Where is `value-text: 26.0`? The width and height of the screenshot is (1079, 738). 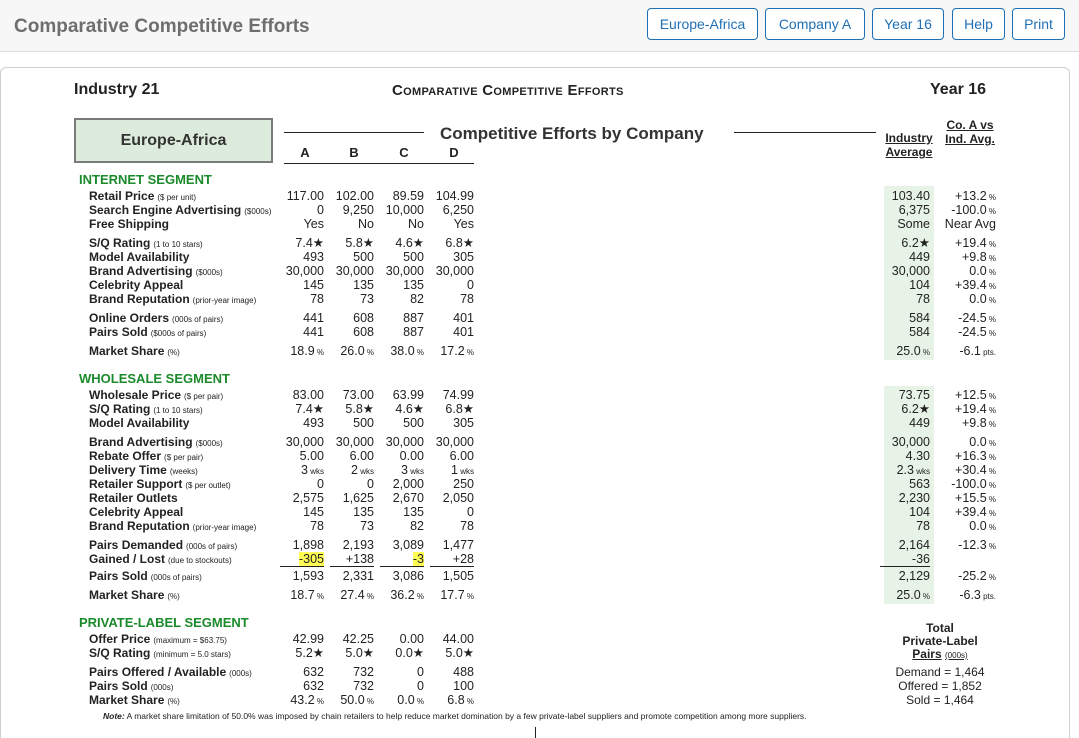 value-text: 26.0 is located at coordinates (352, 351).